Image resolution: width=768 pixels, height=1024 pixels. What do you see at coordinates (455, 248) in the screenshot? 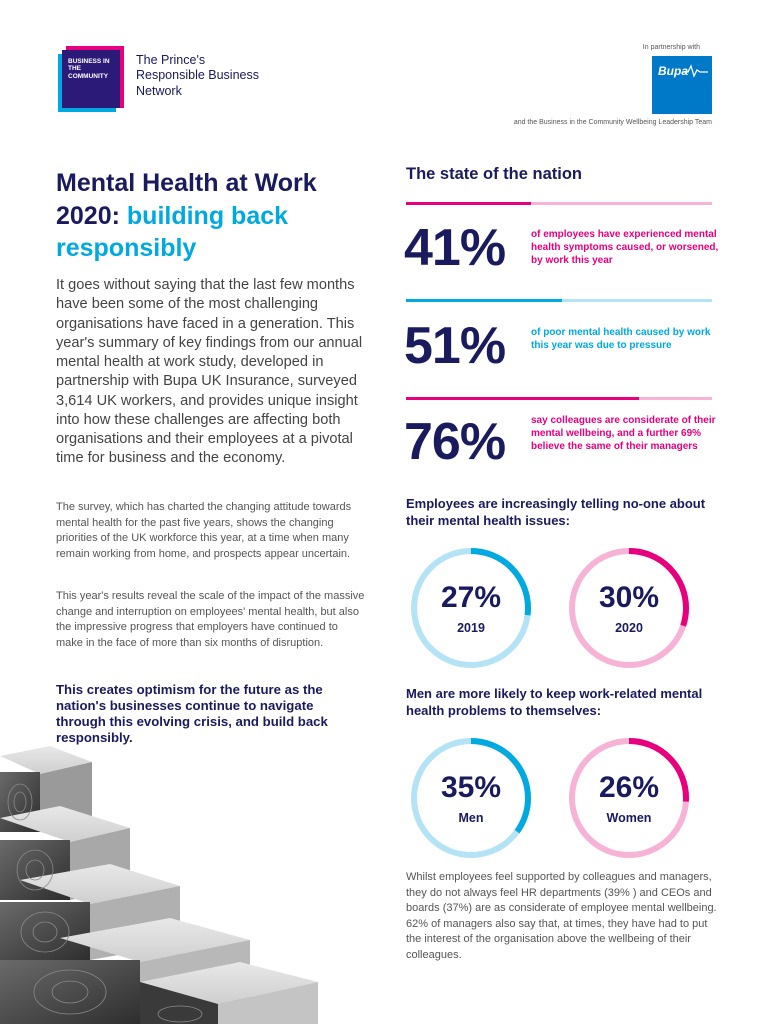
I see `stat-value: 41%` at bounding box center [455, 248].